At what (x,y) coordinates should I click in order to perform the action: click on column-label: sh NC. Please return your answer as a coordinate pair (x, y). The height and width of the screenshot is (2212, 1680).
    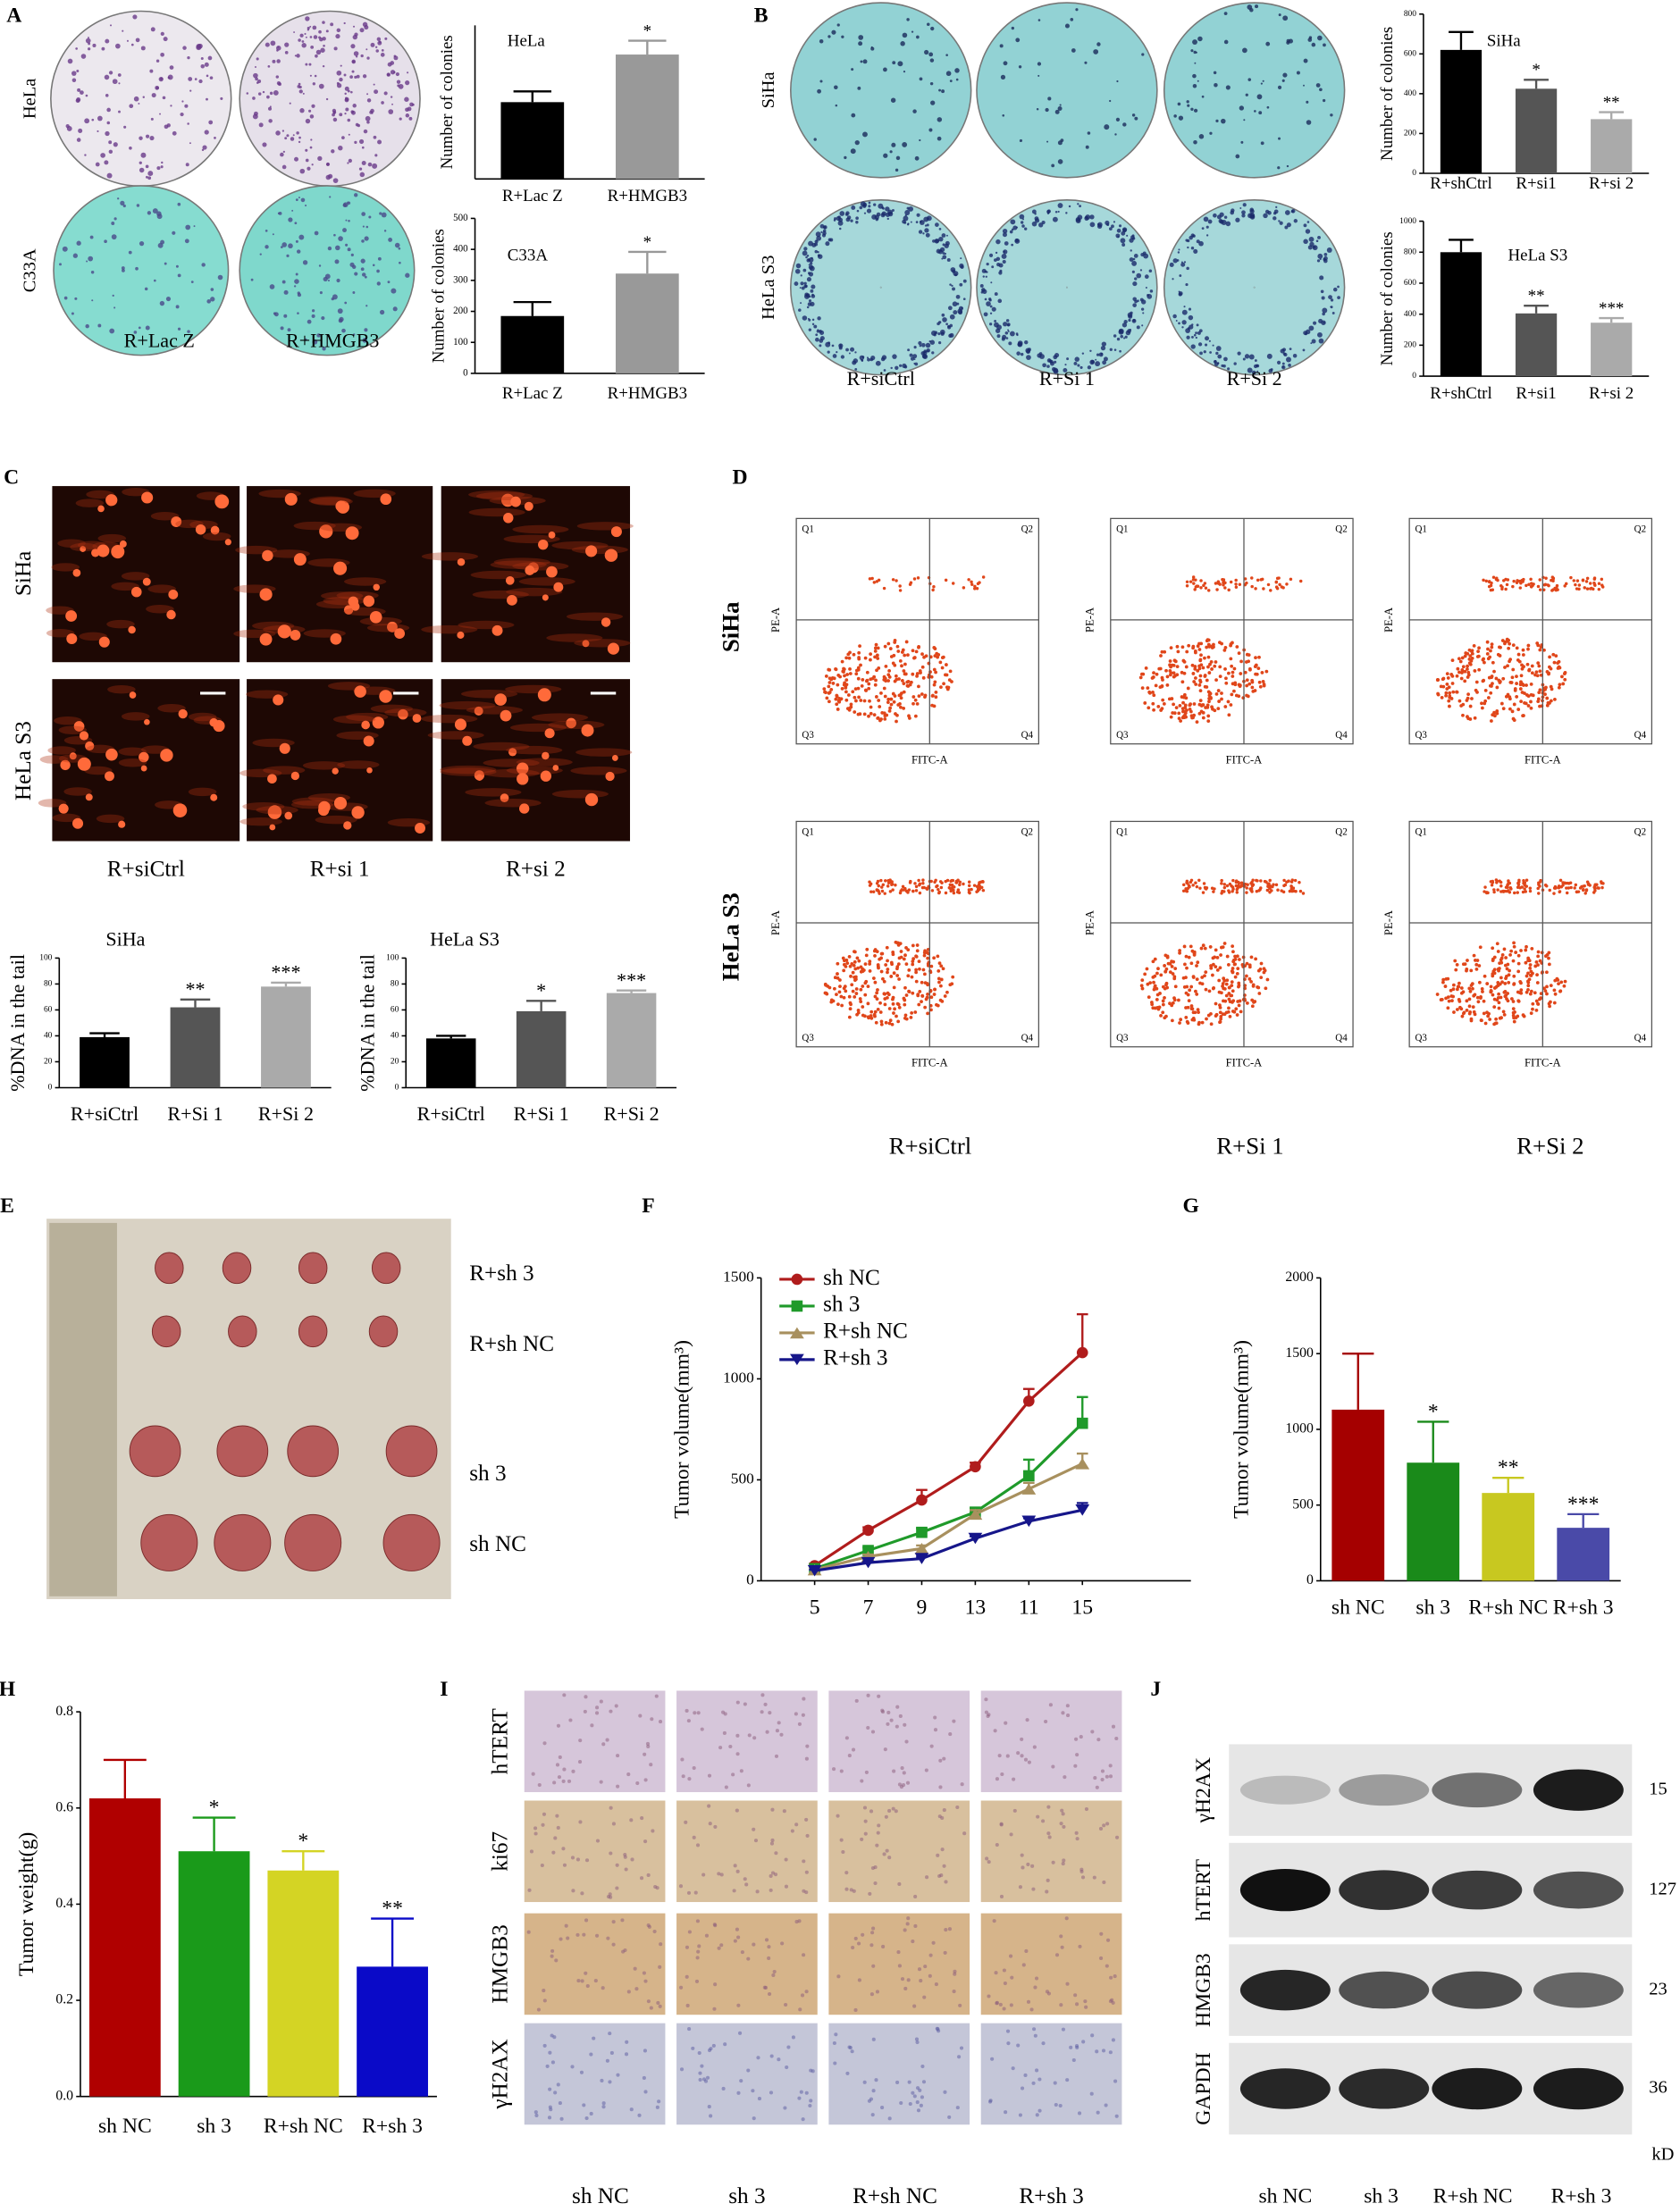
    Looking at the image, I should click on (1285, 2196).